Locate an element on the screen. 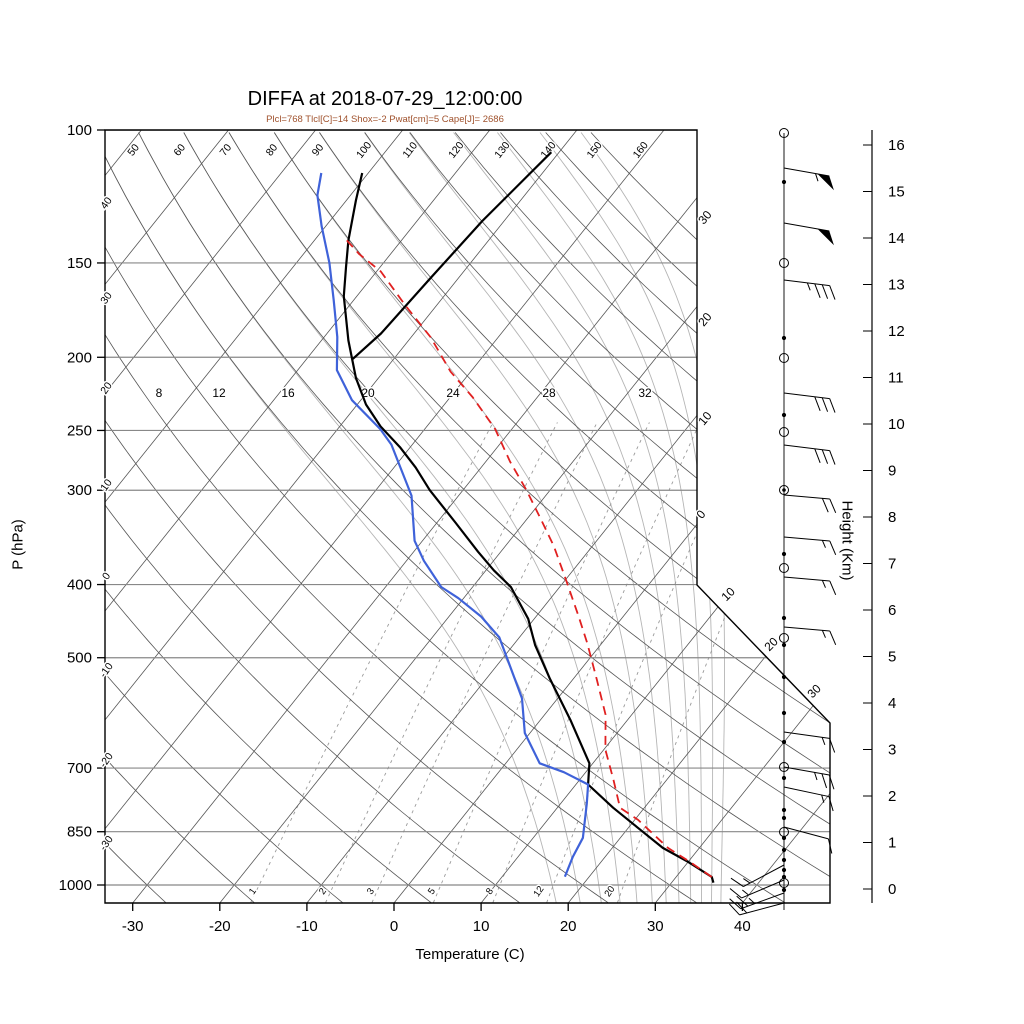 Image resolution: width=1024 pixels, height=1024 pixels. temperature-tick: 30 is located at coordinates (655, 926).